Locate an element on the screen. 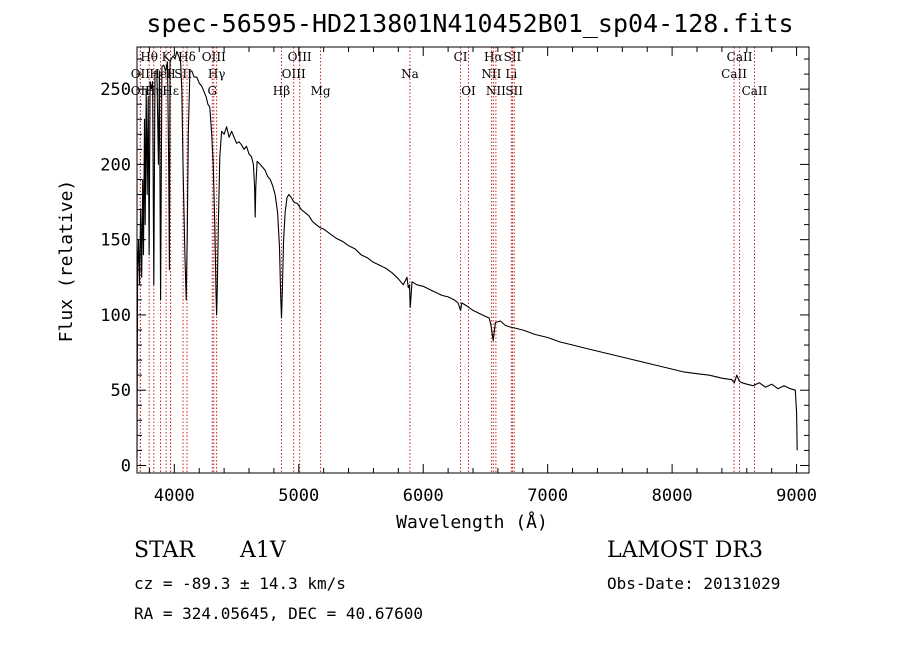  line-marker-label-27: SII is located at coordinates (514, 91).